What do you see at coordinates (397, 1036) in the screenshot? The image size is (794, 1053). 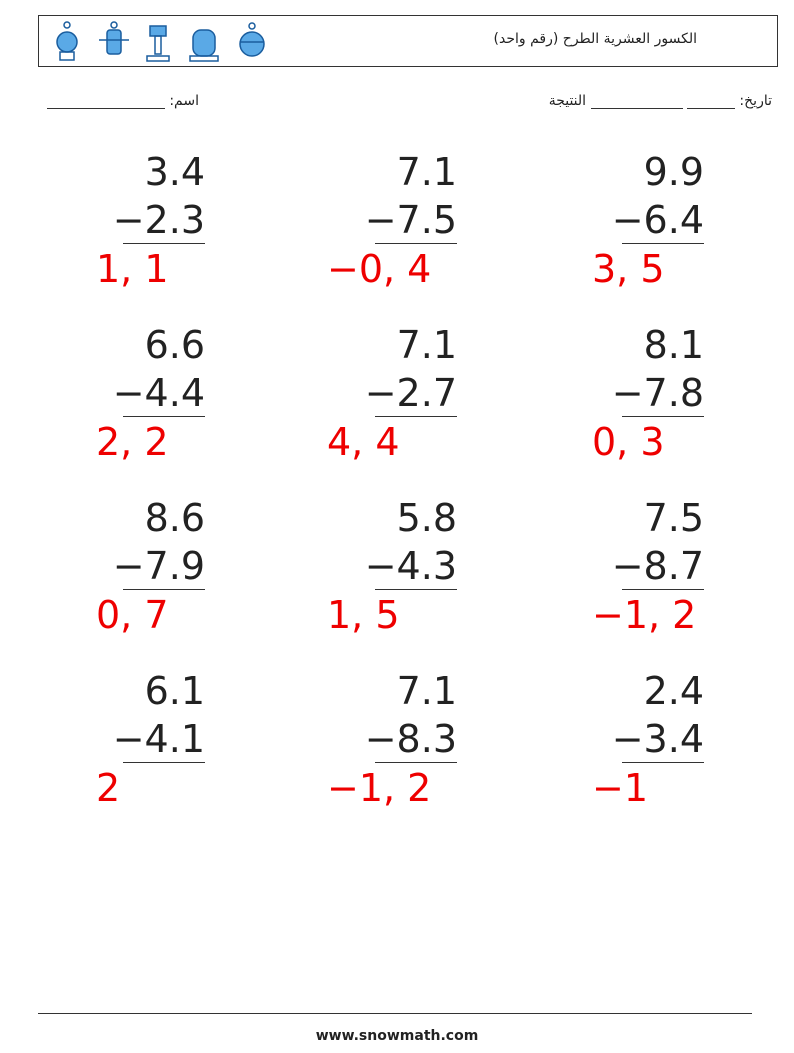 I see `footer-url: www.snowmath.com` at bounding box center [397, 1036].